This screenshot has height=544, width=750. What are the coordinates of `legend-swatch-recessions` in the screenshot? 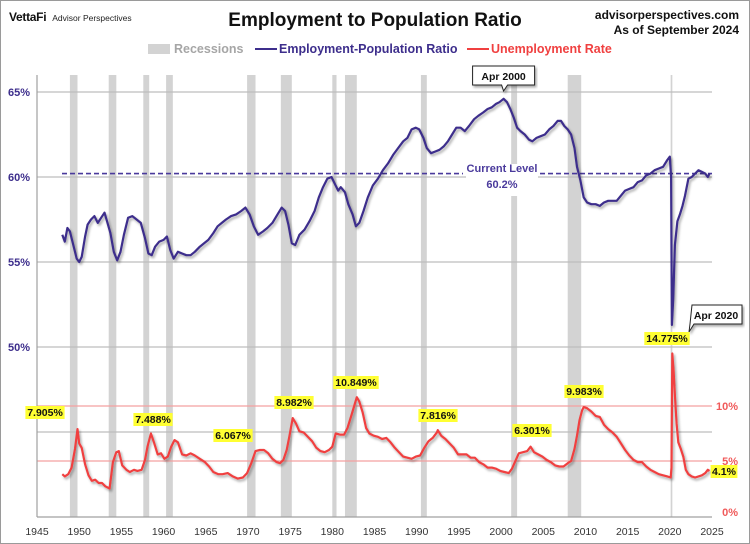 It's located at (159, 49).